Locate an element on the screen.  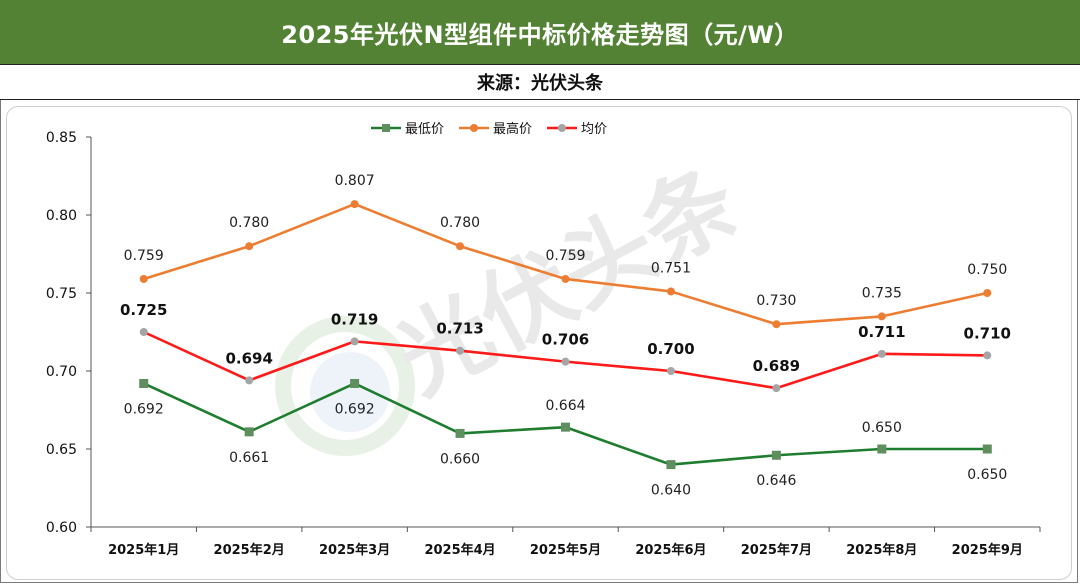
legend-label-avg: 均价 is located at coordinates (594, 129).